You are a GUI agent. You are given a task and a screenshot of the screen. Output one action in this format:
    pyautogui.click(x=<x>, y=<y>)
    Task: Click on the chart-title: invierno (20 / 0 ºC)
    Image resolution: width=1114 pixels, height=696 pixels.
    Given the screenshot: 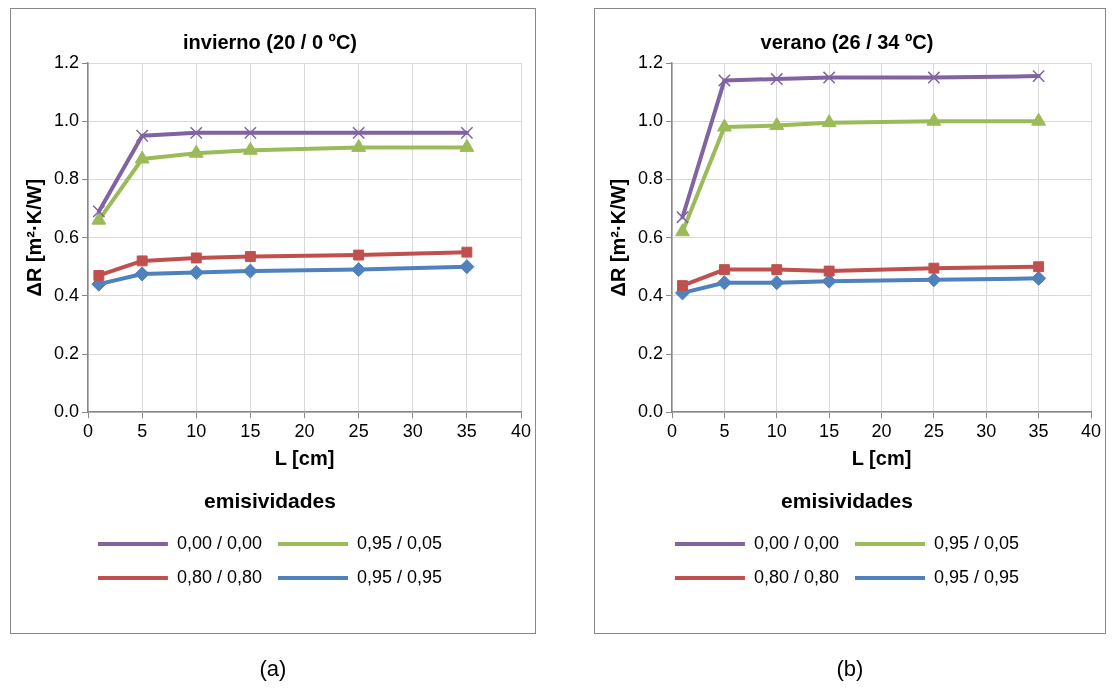 What is the action you would take?
    pyautogui.click(x=270, y=41)
    